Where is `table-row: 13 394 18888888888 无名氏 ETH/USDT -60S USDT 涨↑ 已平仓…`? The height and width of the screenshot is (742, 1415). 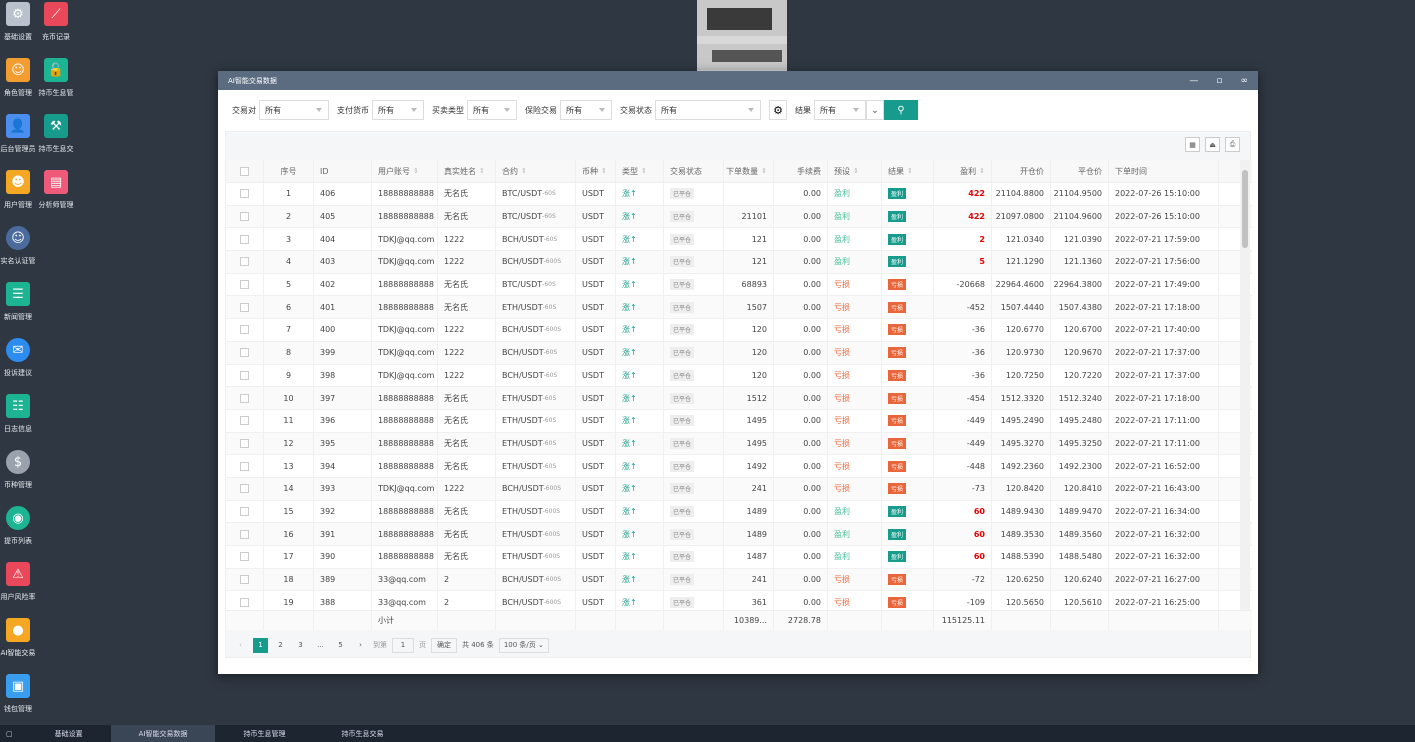
table-row: 13 394 18888888888 无名氏 ETH/USDT -60S USDT 涨↑ 已平仓… is located at coordinates (739, 466).